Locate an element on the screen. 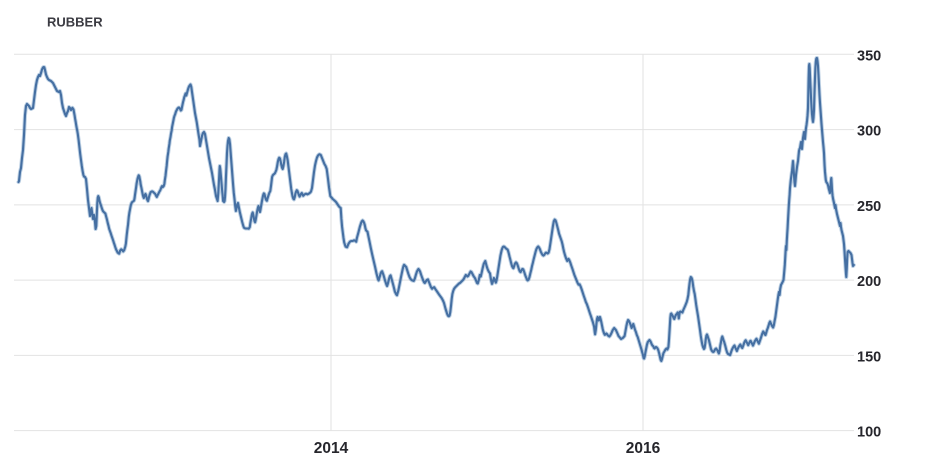  svg-text: 350 is located at coordinates (869, 56).